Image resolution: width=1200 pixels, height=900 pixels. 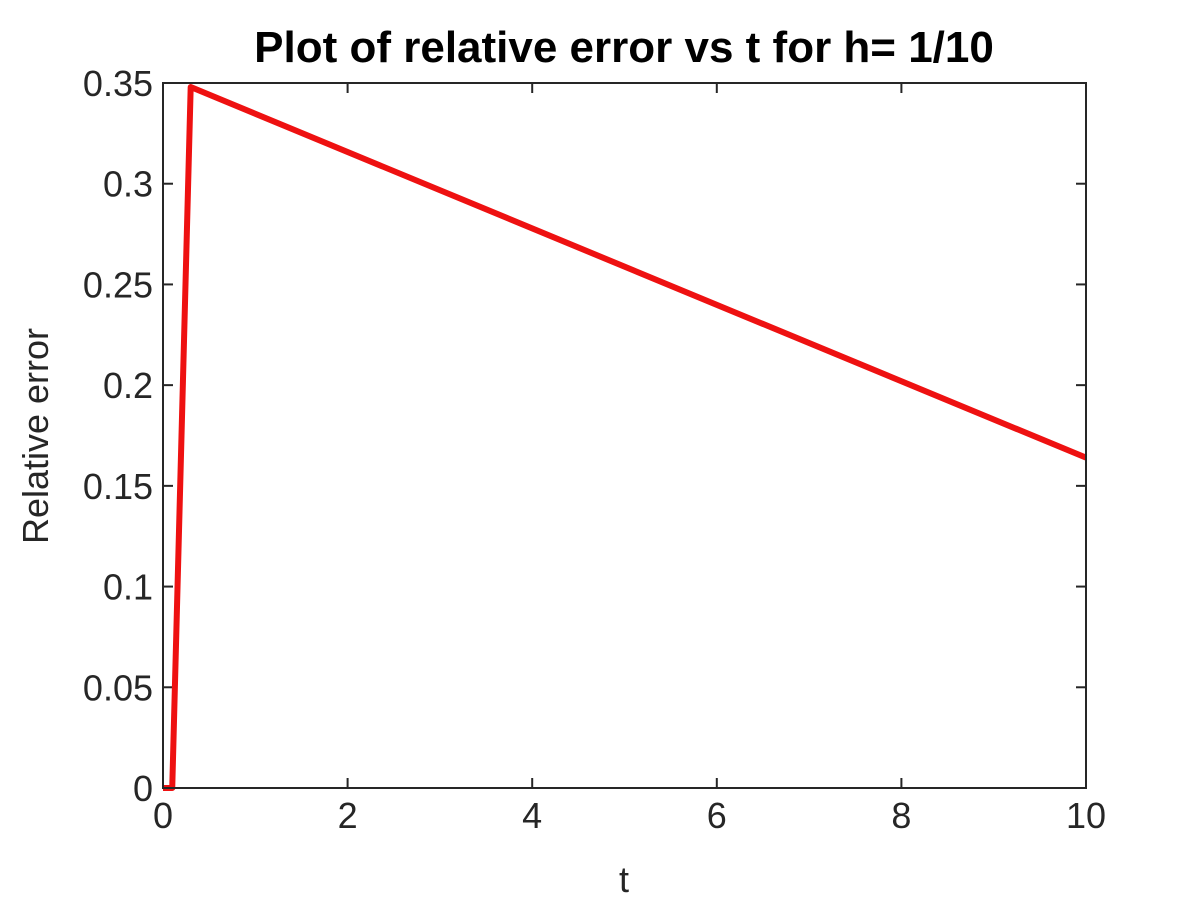 What do you see at coordinates (163, 815) in the screenshot?
I see `x-tick-label: 0` at bounding box center [163, 815].